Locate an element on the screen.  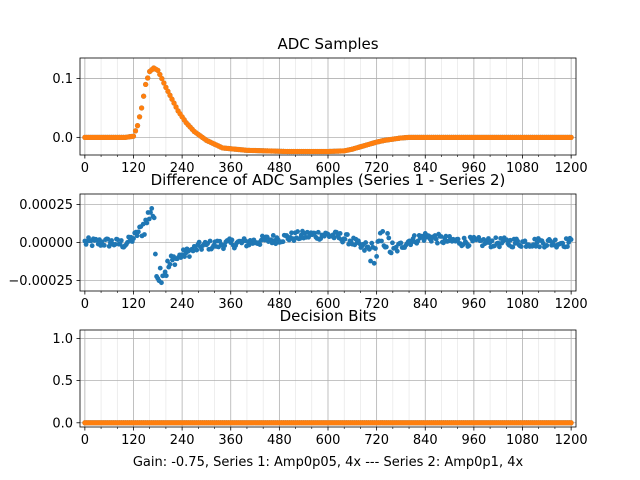
adc-samples-x-tick-label: 960 is located at coordinates (473, 168).